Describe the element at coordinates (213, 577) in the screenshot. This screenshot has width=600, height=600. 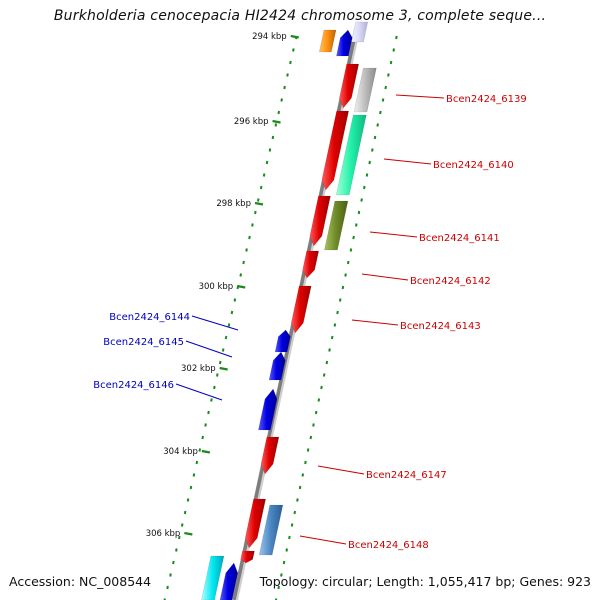
I see `feature-block-cyan` at that location.